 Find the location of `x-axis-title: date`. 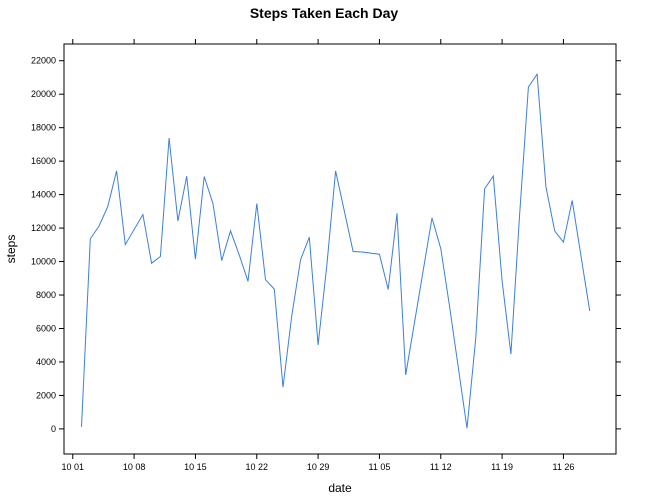

x-axis-title: date is located at coordinates (340, 488).